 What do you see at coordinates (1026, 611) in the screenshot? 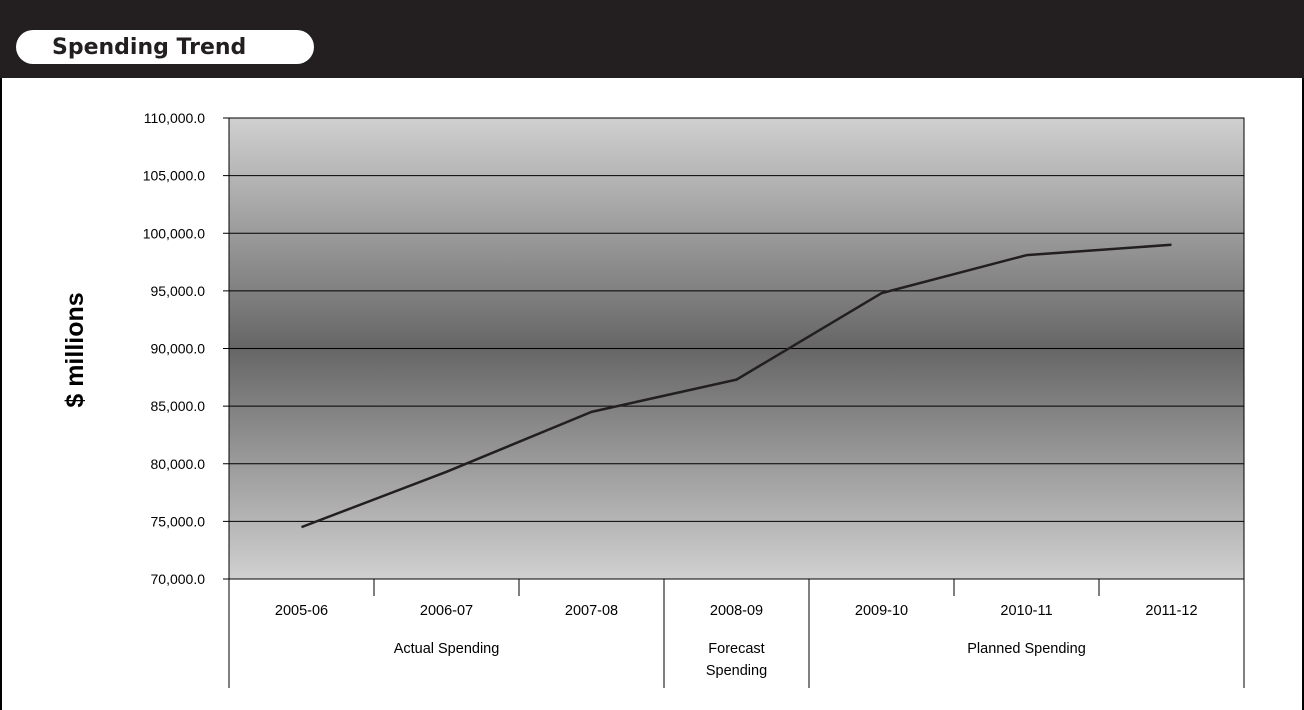
I see `x-tick-label: 2010-11` at bounding box center [1026, 611].